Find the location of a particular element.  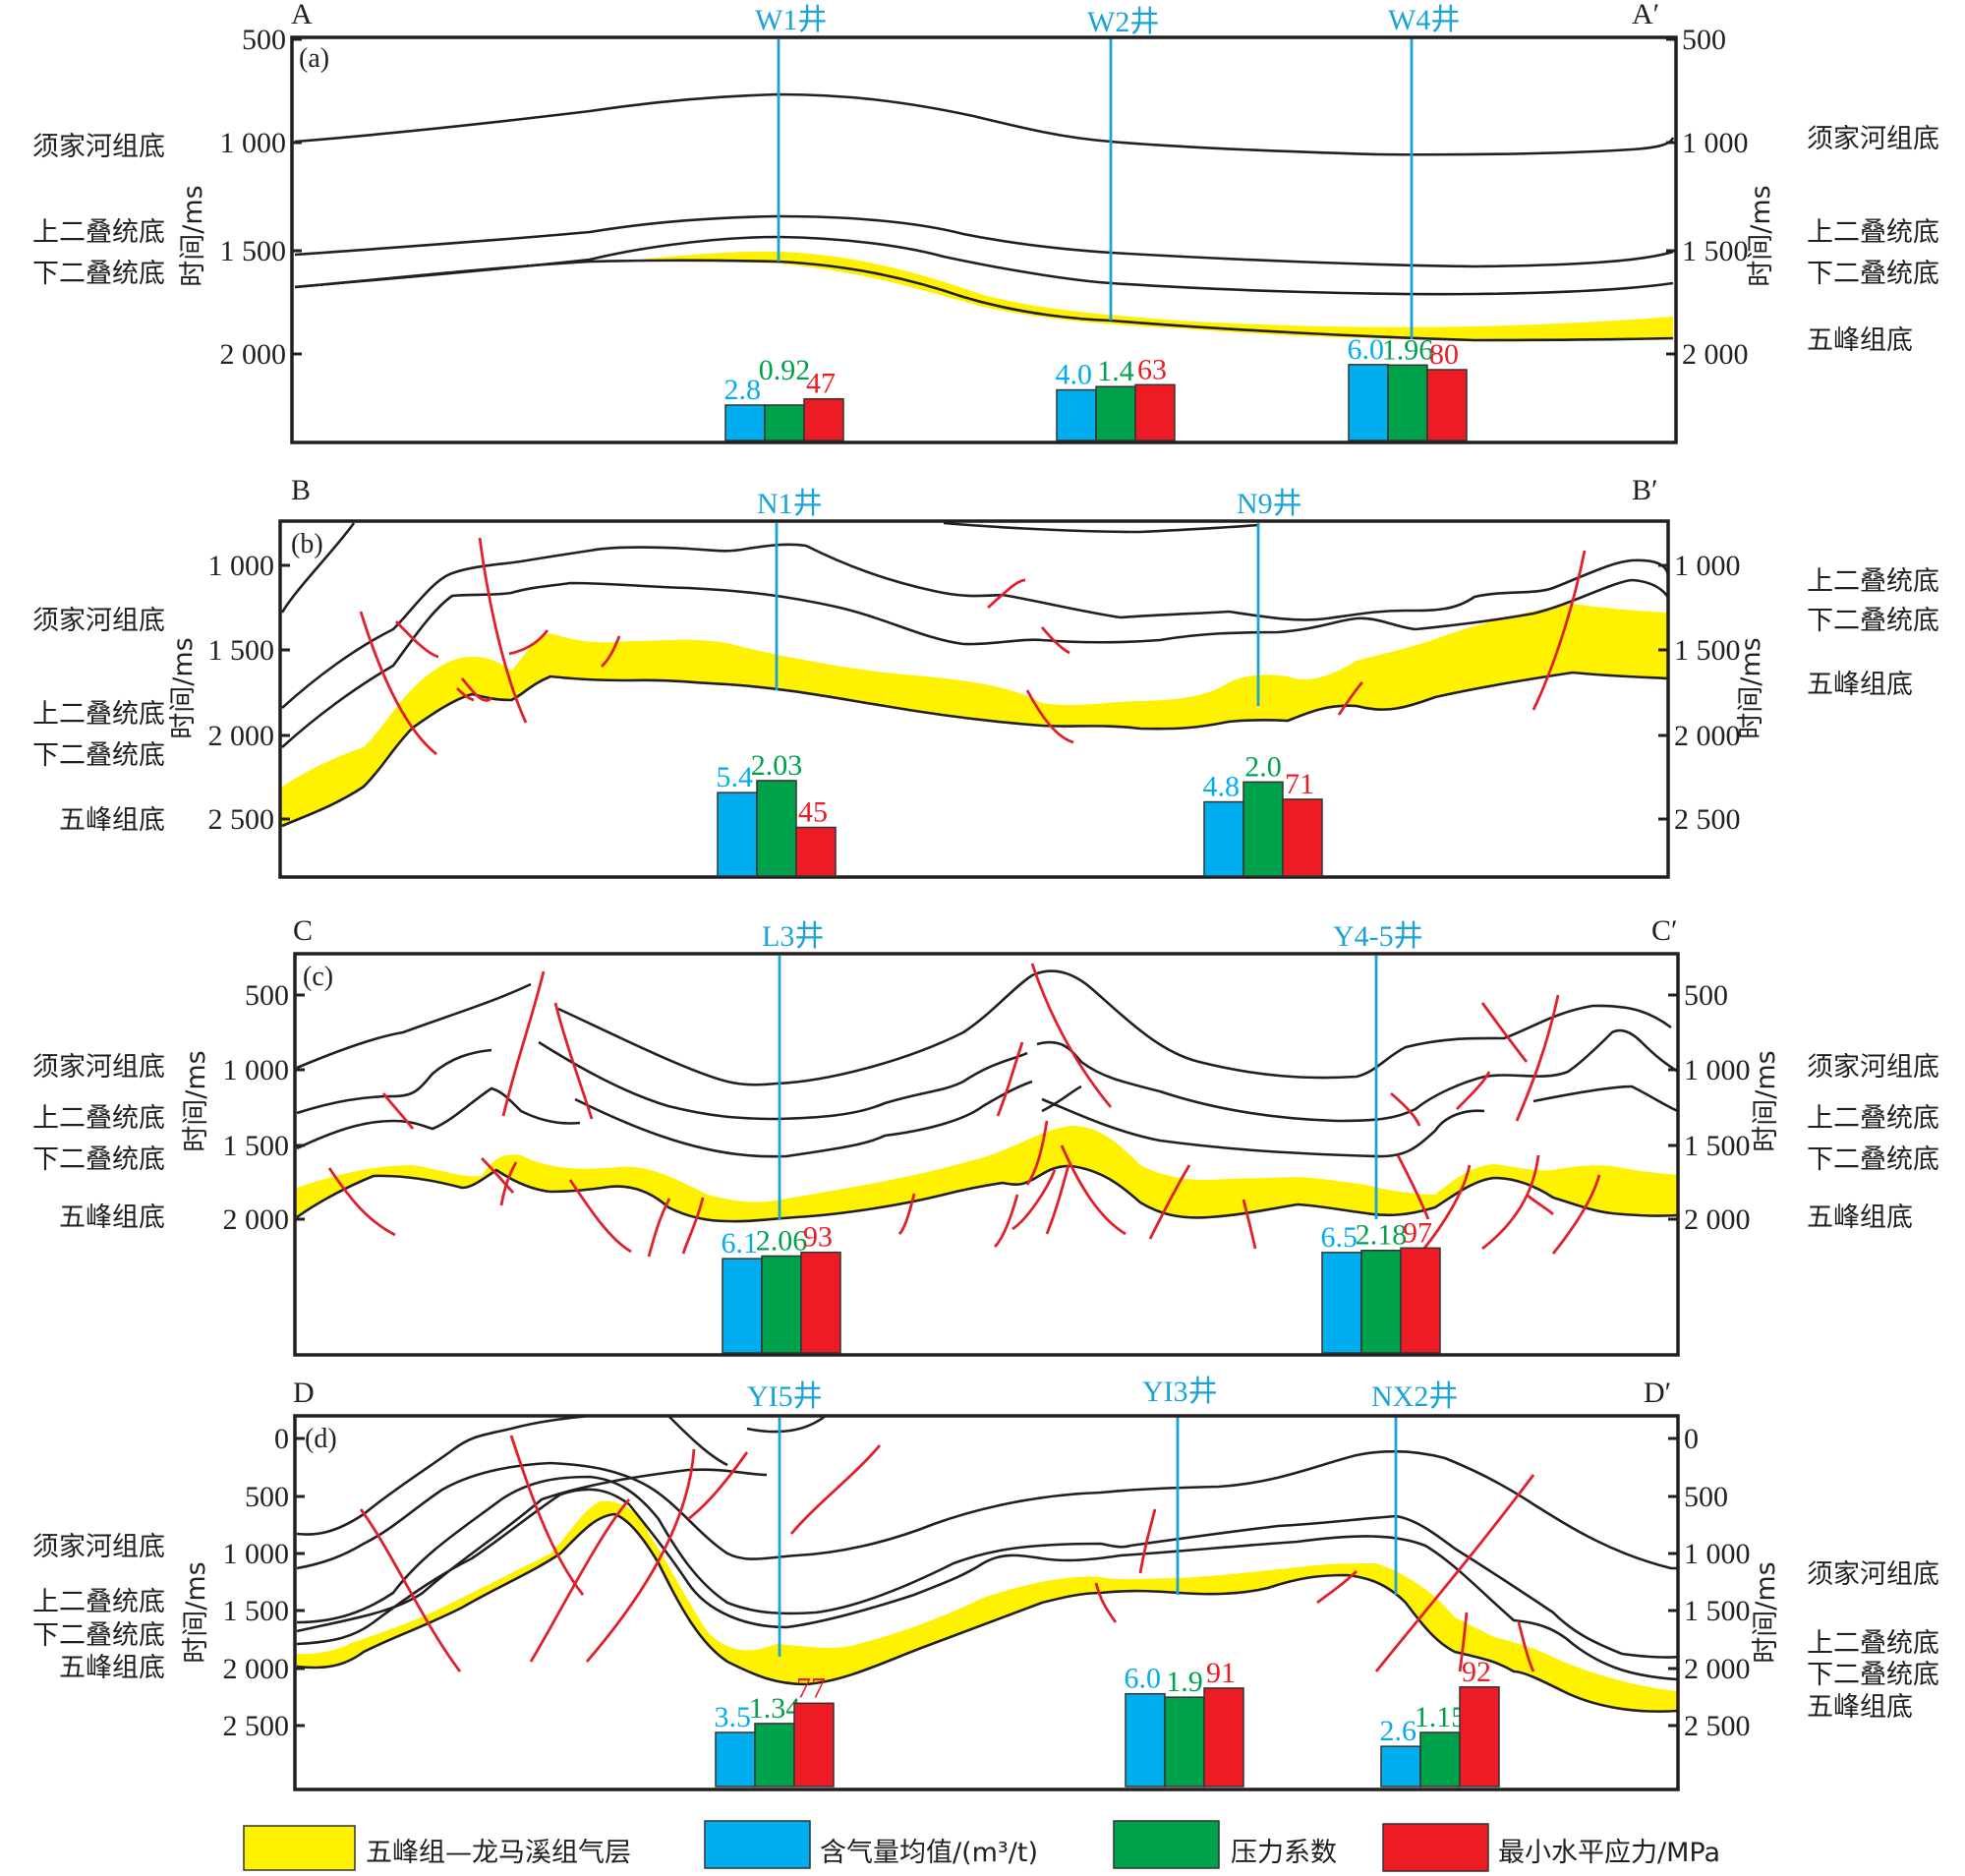

value-label-pressure-coefficient: 1.9 is located at coordinates (1185, 1682).